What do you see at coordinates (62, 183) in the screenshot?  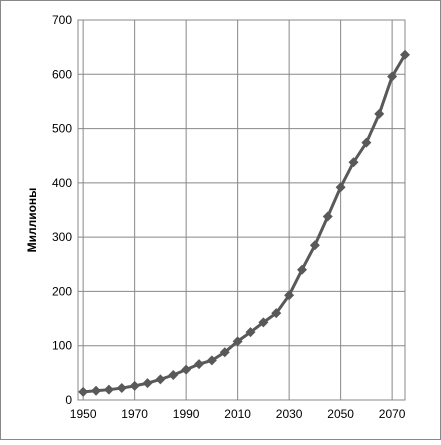 I see `y-tick-label: 400` at bounding box center [62, 183].